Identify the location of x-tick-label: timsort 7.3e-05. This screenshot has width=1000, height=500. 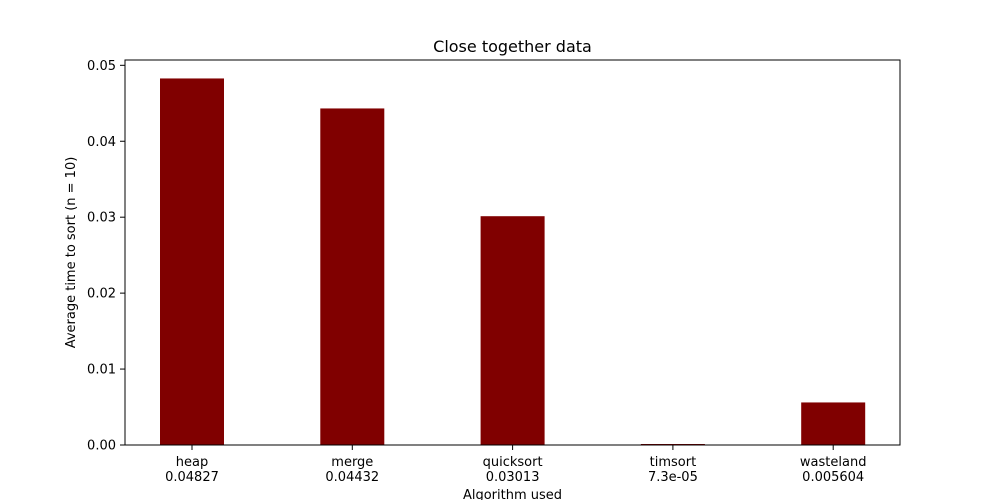
(673, 470).